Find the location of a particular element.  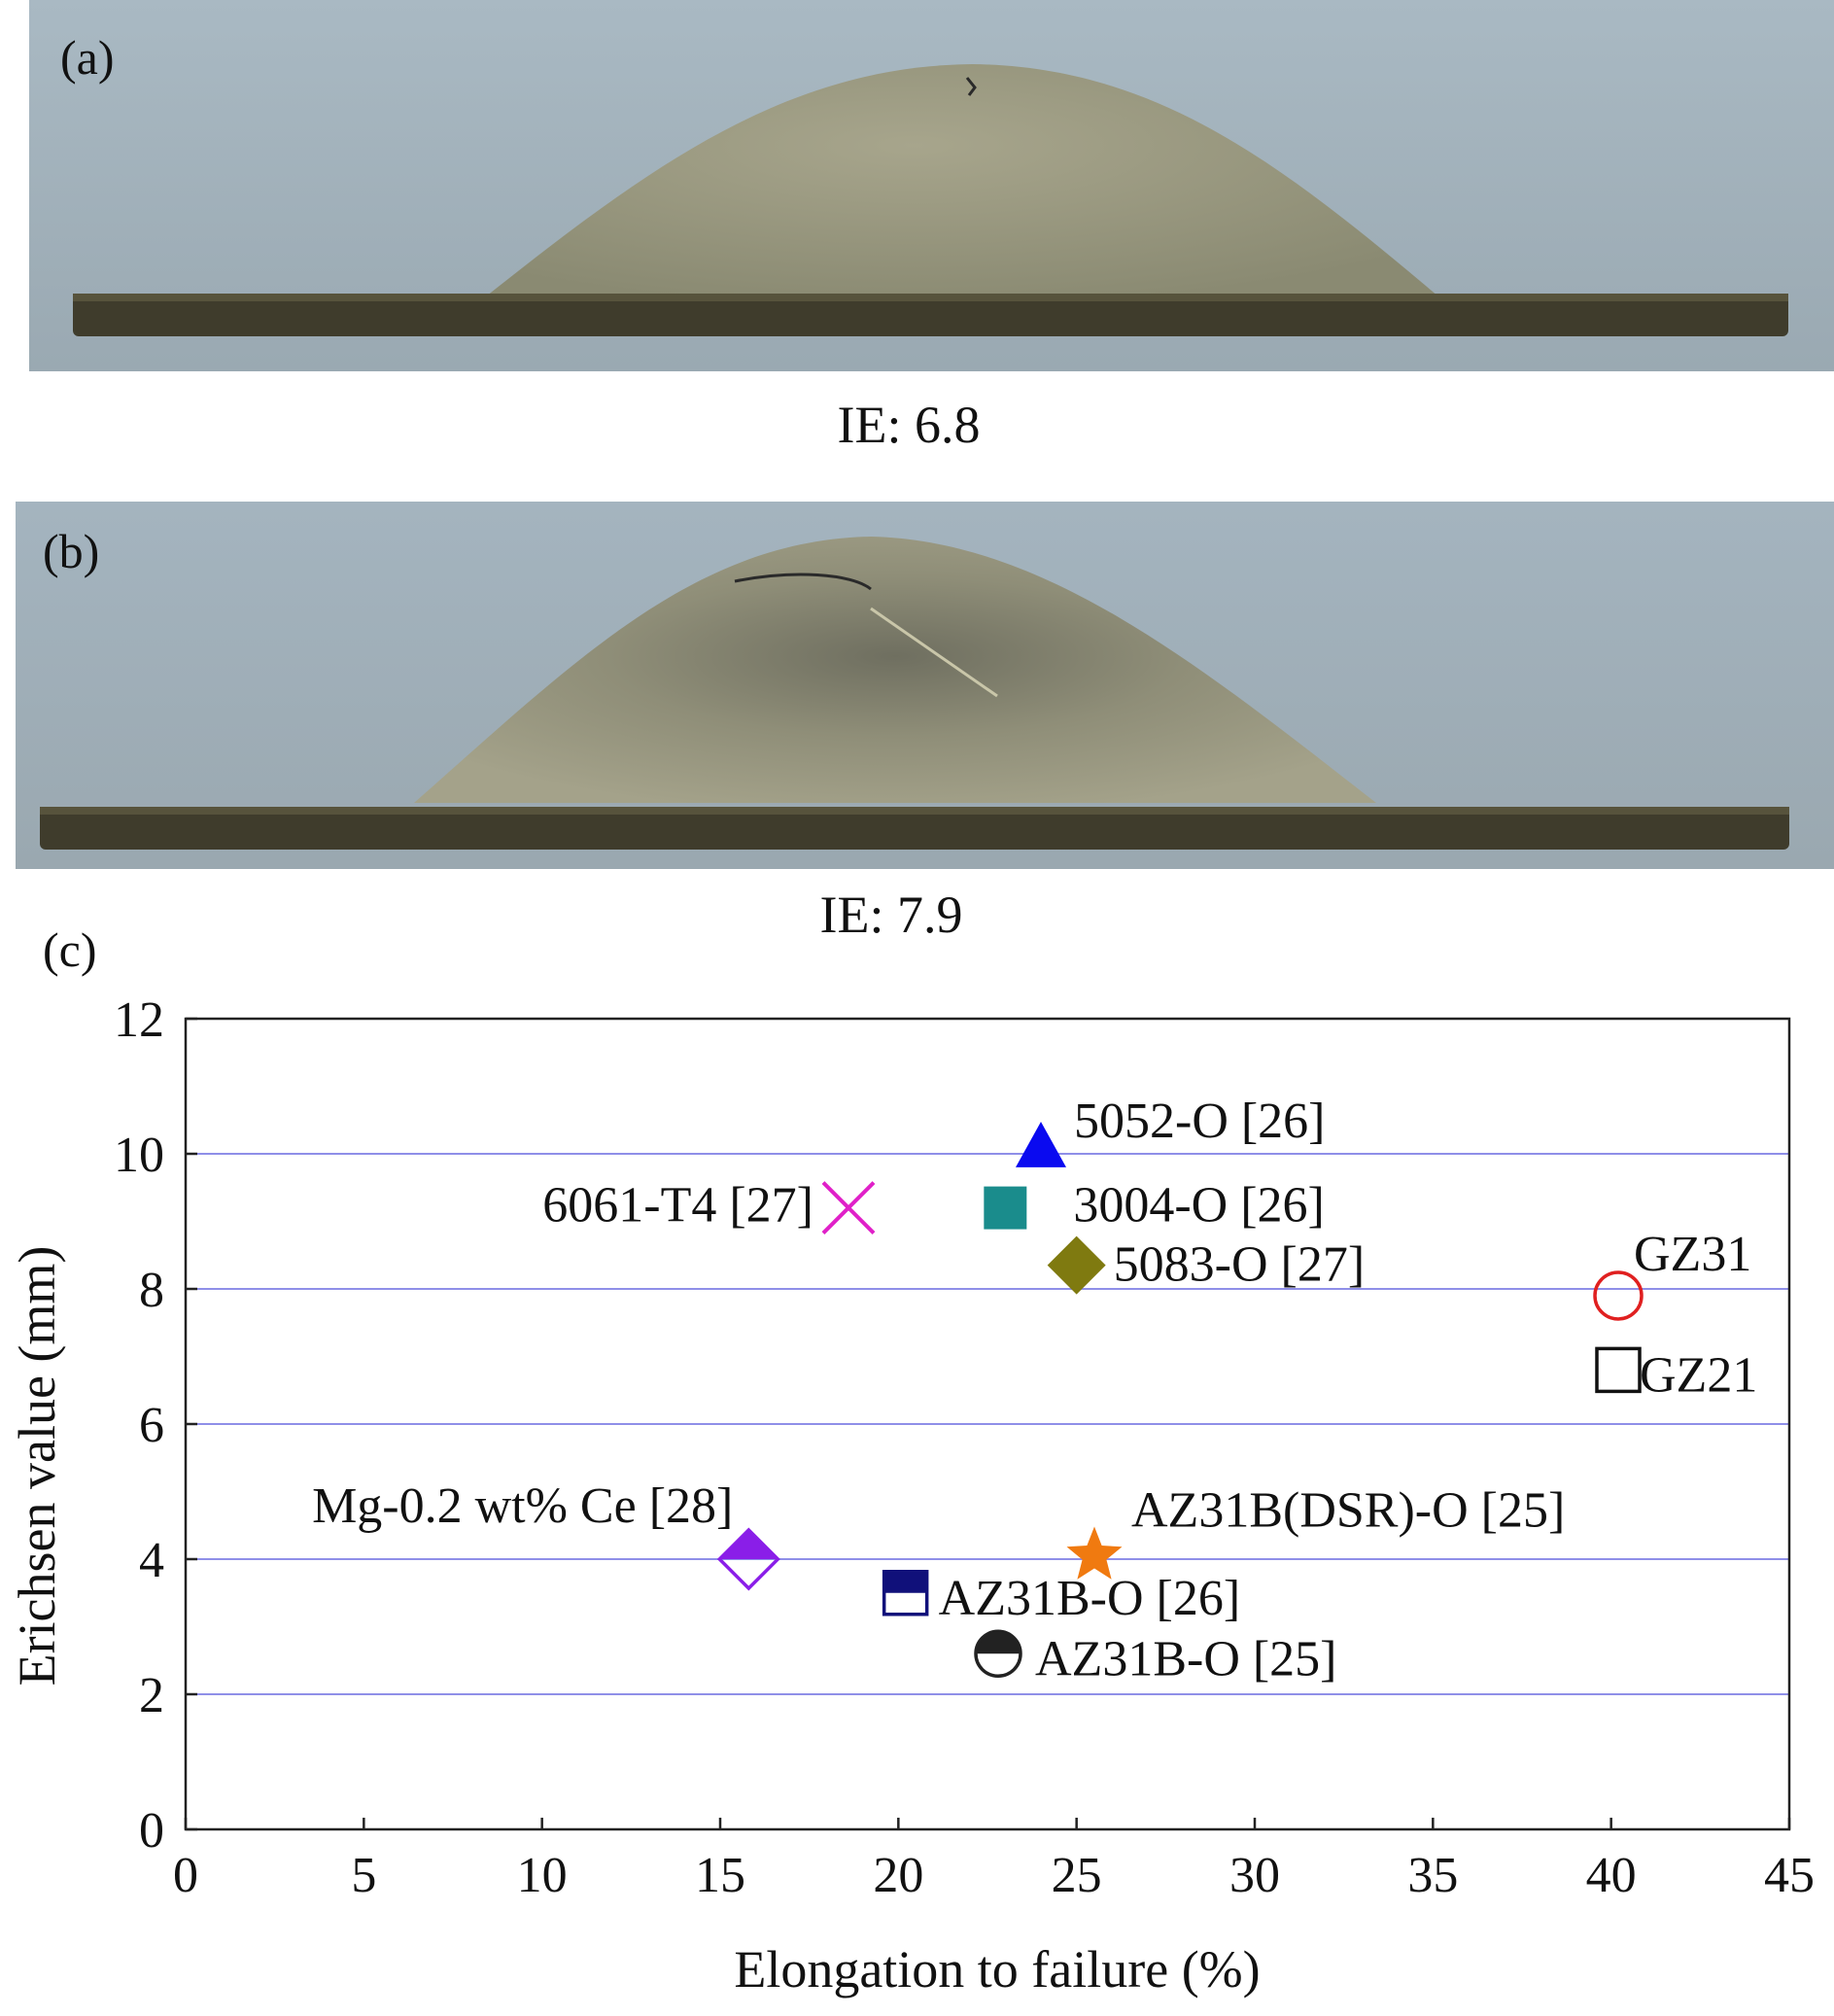

marker-half-circle-outline is located at coordinates (998, 1654).